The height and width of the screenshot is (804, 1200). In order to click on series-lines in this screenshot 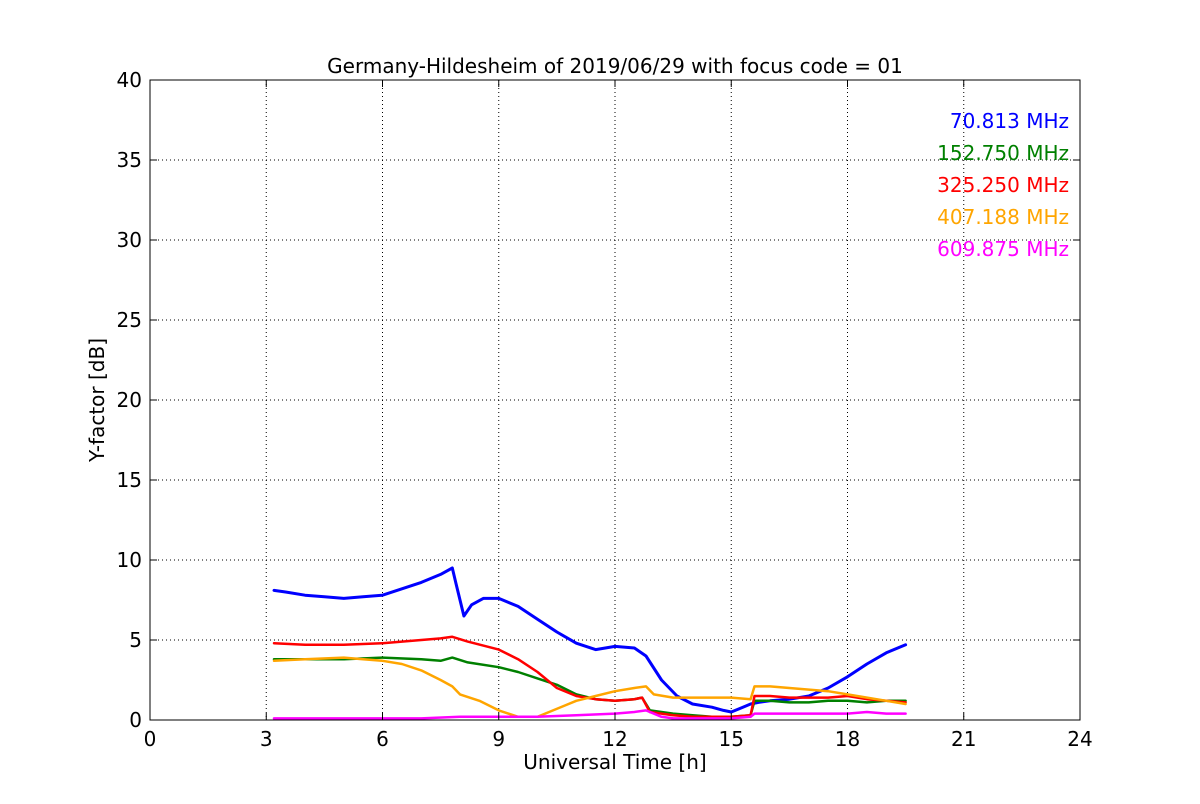, I will do `click(590, 643)`.